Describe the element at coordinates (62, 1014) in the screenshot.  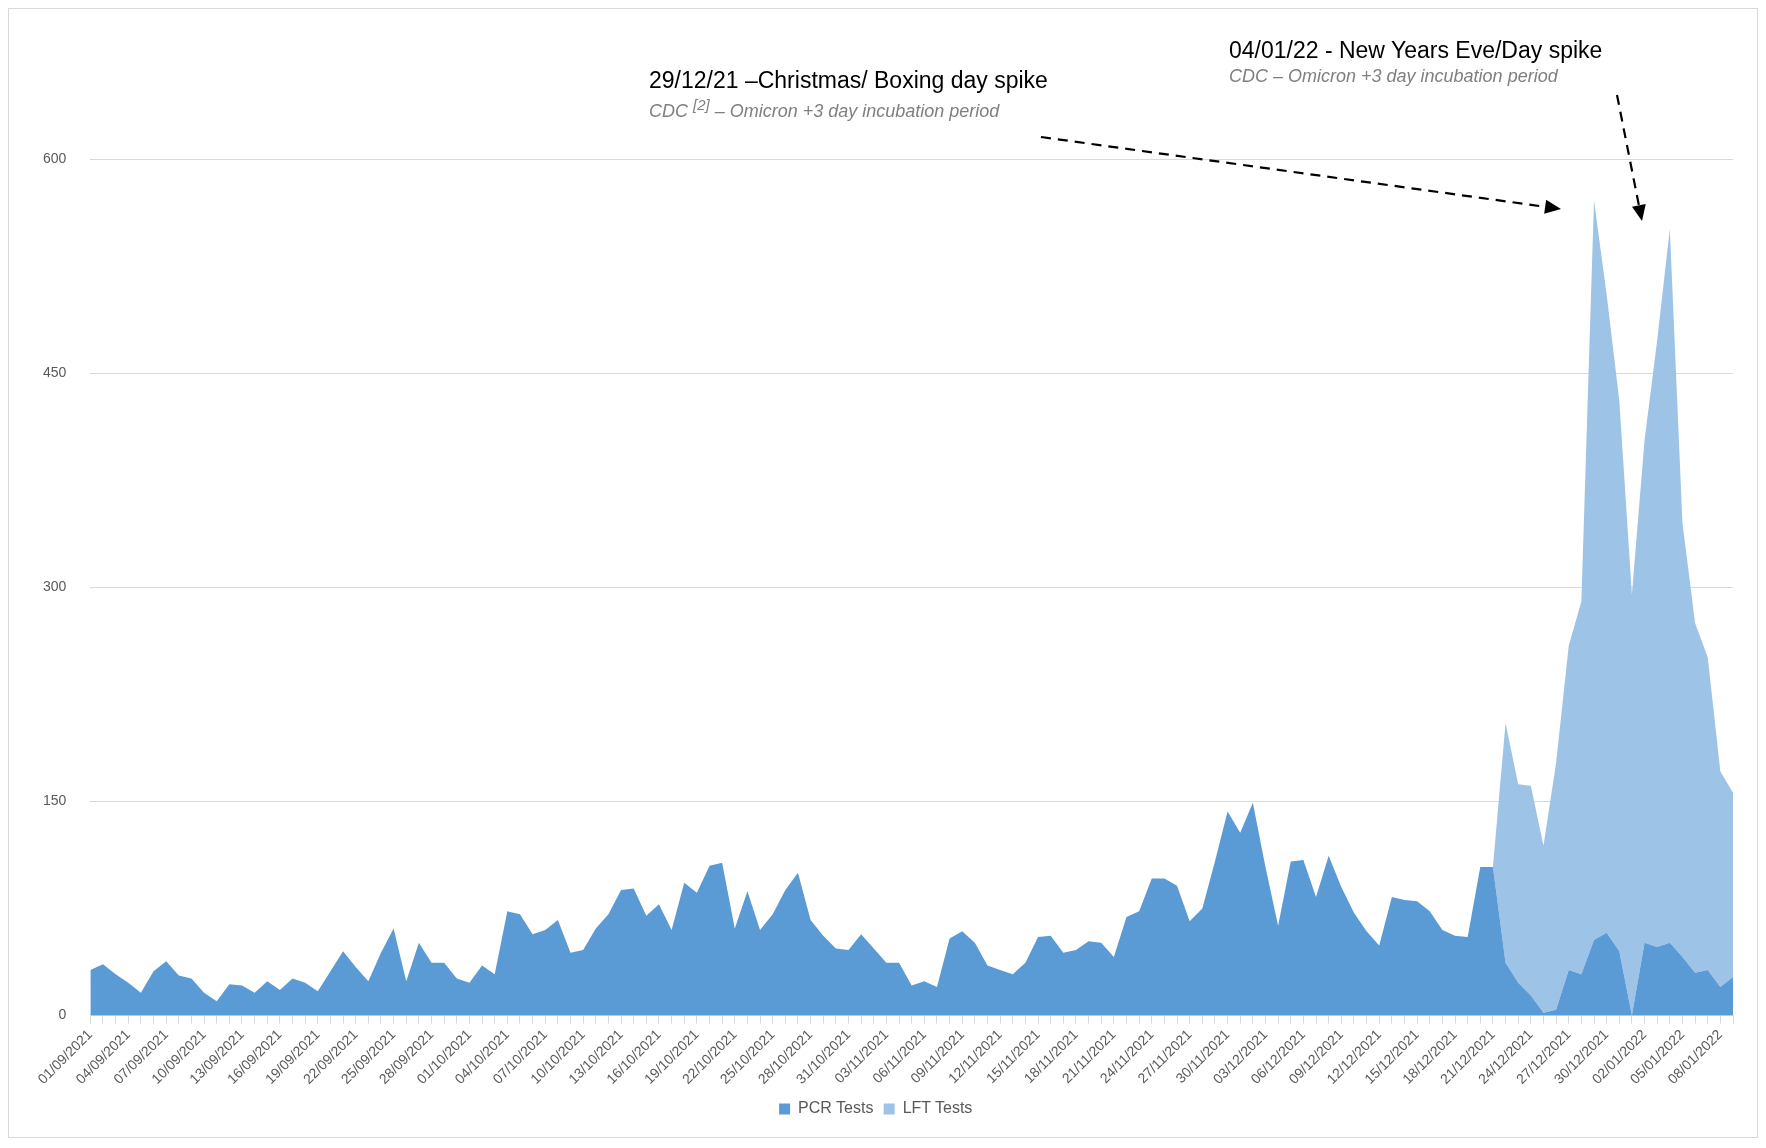
I see `y-tick-label: 0` at that location.